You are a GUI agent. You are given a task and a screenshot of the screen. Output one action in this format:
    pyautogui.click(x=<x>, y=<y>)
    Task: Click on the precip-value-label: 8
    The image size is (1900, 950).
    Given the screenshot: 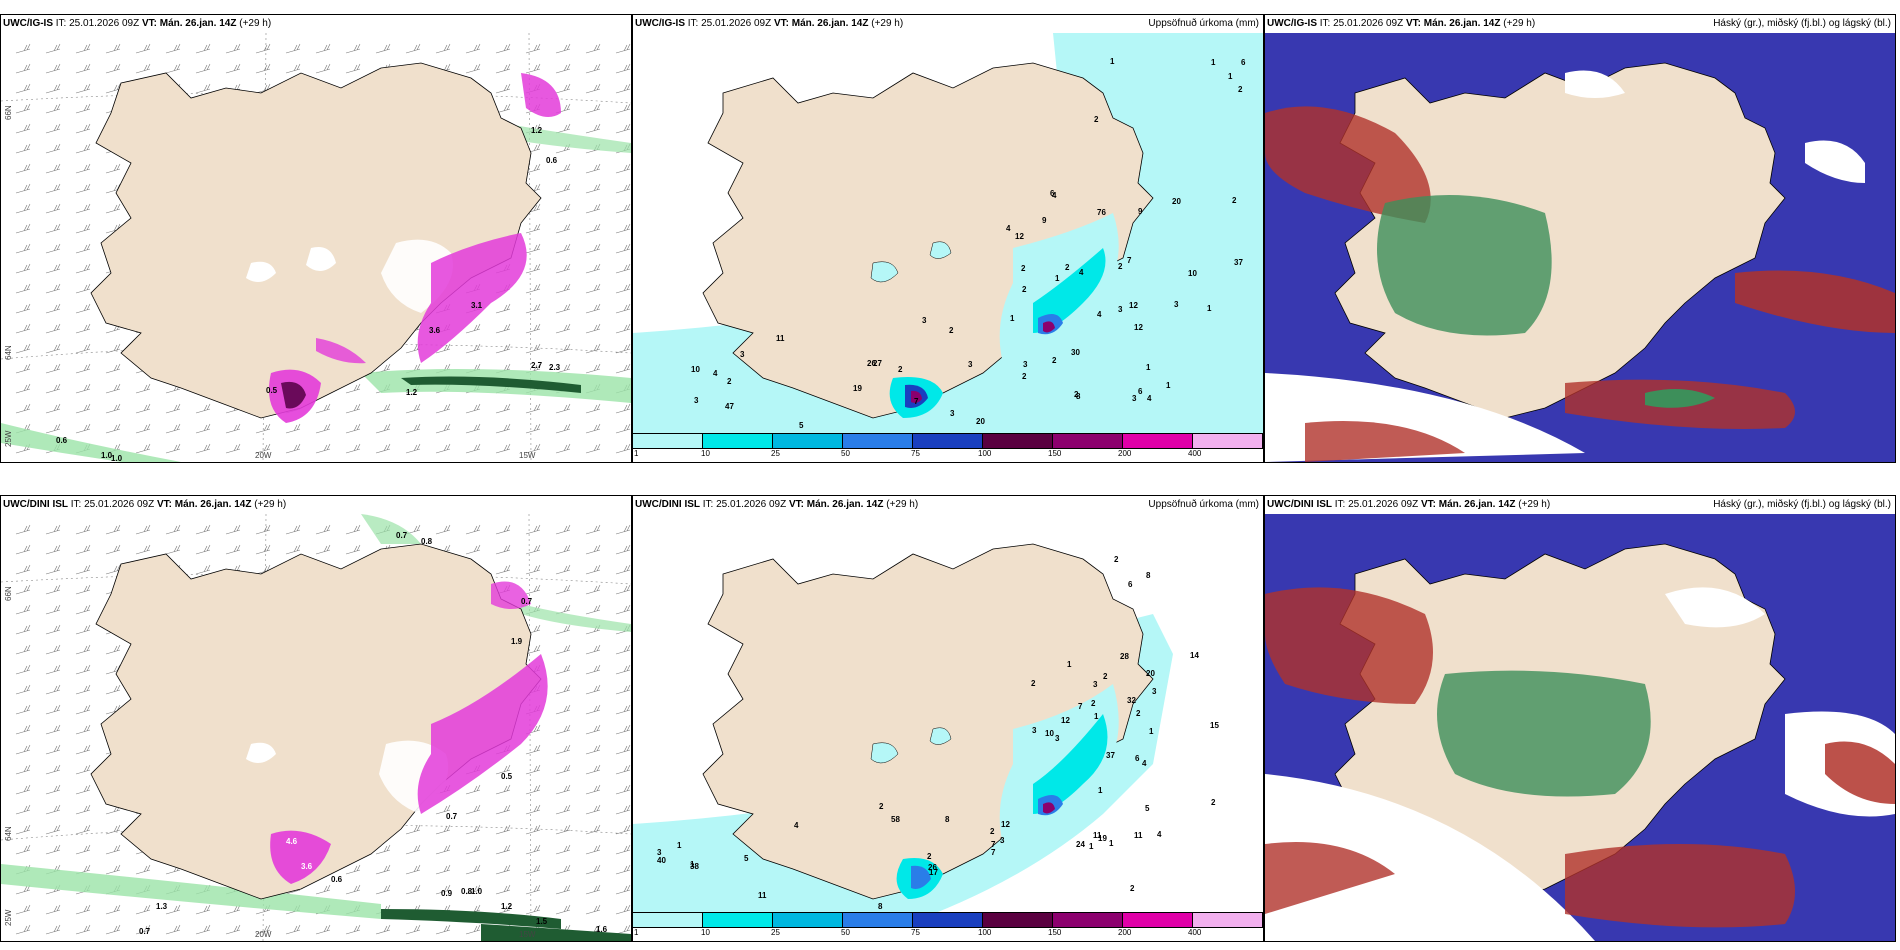 What is the action you would take?
    pyautogui.click(x=1078, y=396)
    